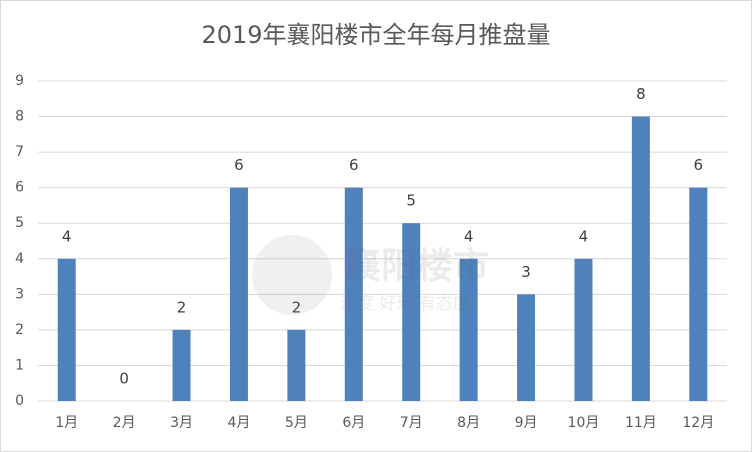 The height and width of the screenshot is (452, 752). Describe the element at coordinates (292, 275) in the screenshot. I see `watermark-logo` at that location.